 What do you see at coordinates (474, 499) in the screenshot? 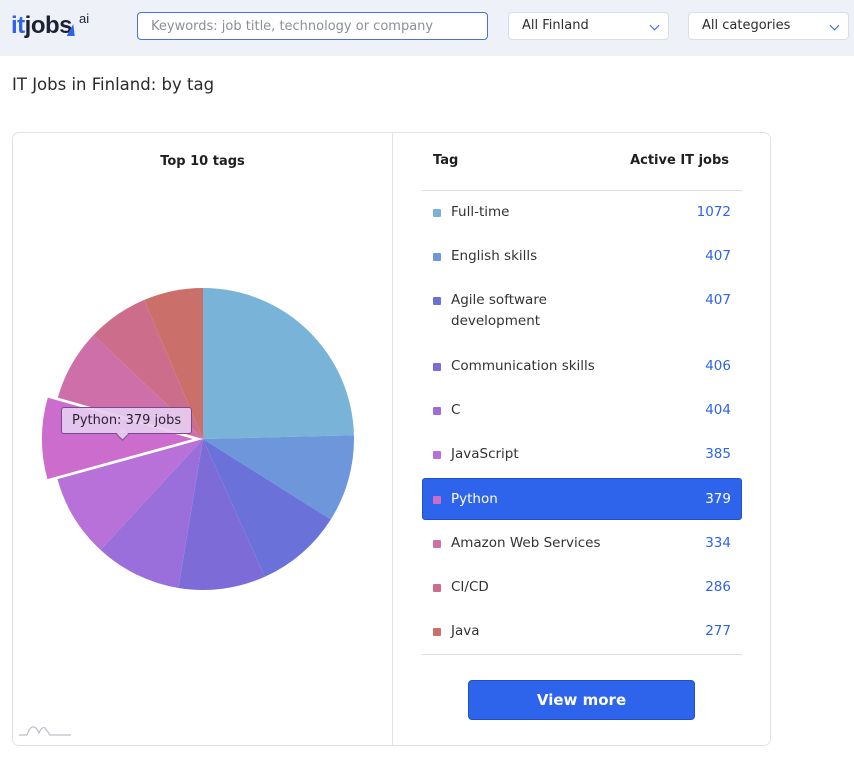
I see `tag-name: Python` at bounding box center [474, 499].